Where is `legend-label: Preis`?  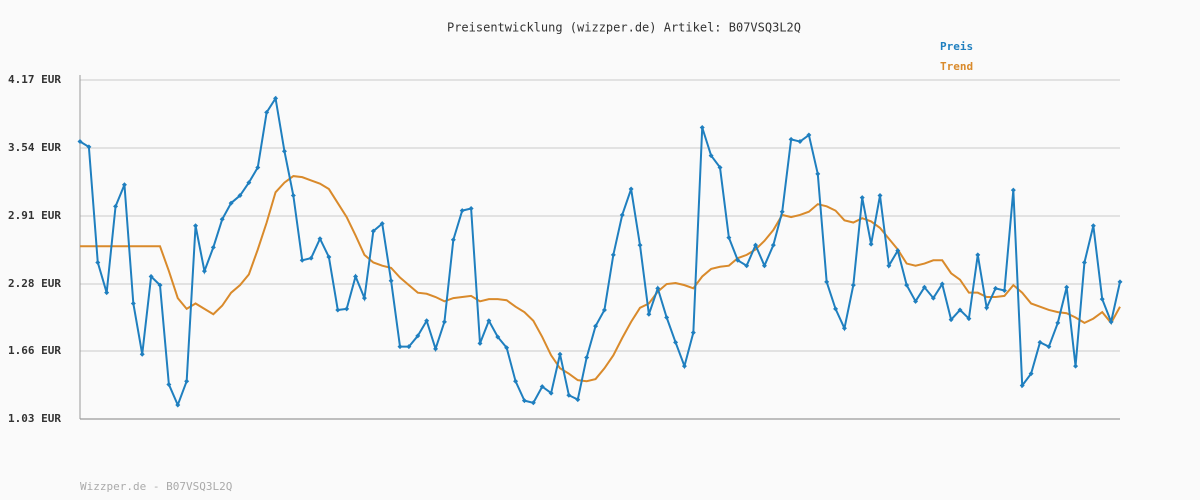 legend-label: Preis is located at coordinates (956, 46).